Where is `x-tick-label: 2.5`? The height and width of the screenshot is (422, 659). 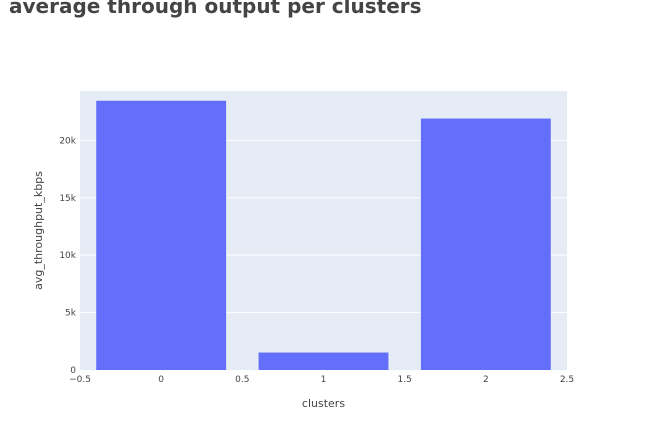 x-tick-label: 2.5 is located at coordinates (567, 380).